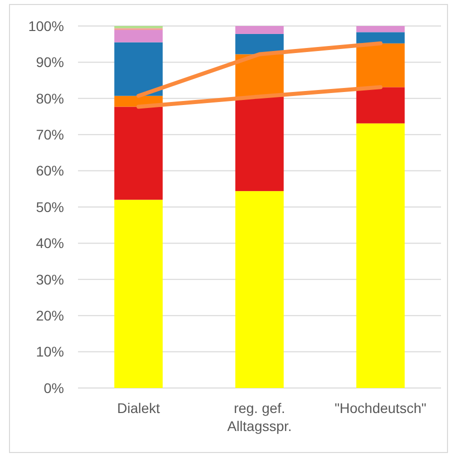 This screenshot has width=457, height=458. Describe the element at coordinates (50, 170) in the screenshot. I see `y-tick-label: 60%` at that location.